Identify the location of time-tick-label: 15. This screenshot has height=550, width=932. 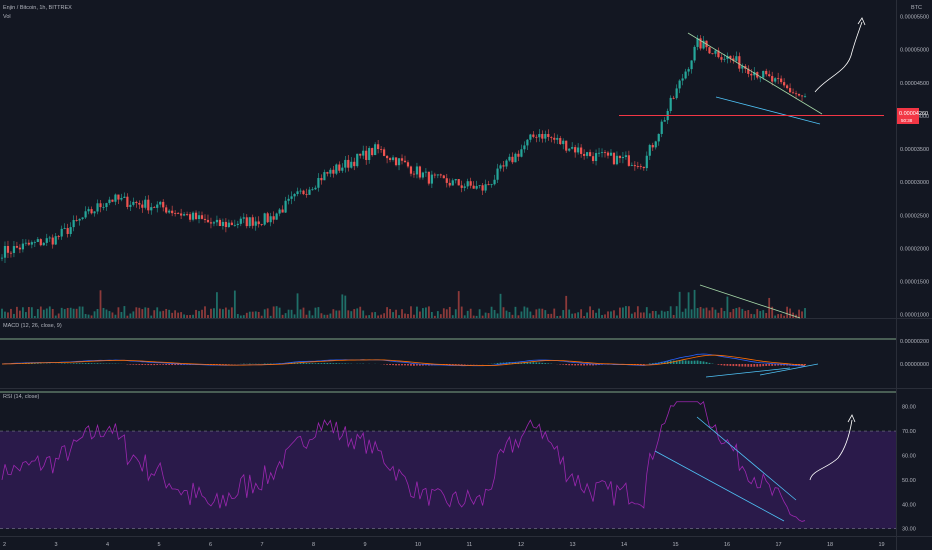
(676, 545).